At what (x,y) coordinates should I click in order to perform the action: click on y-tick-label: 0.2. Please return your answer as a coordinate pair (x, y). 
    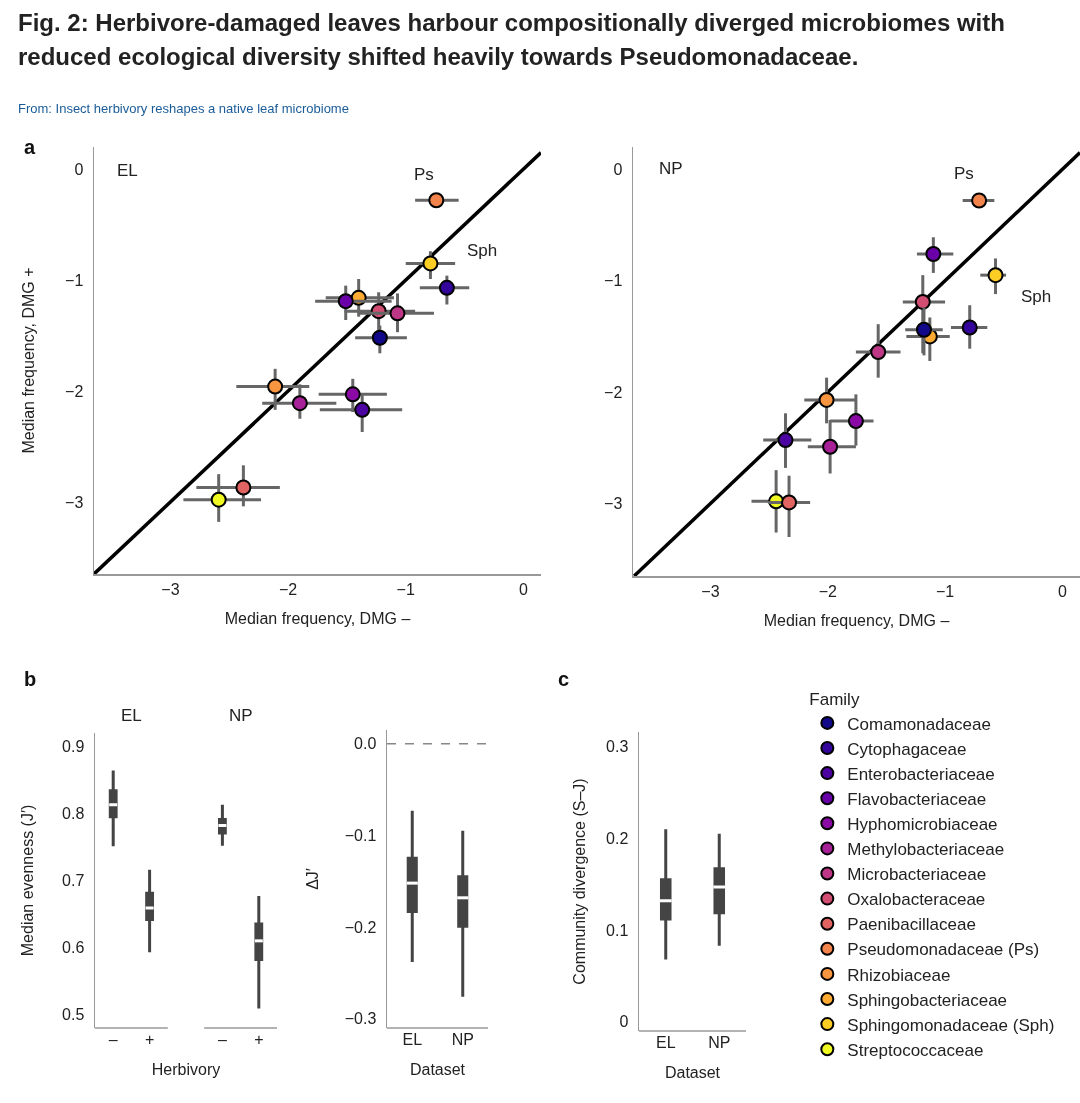
    Looking at the image, I should click on (617, 838).